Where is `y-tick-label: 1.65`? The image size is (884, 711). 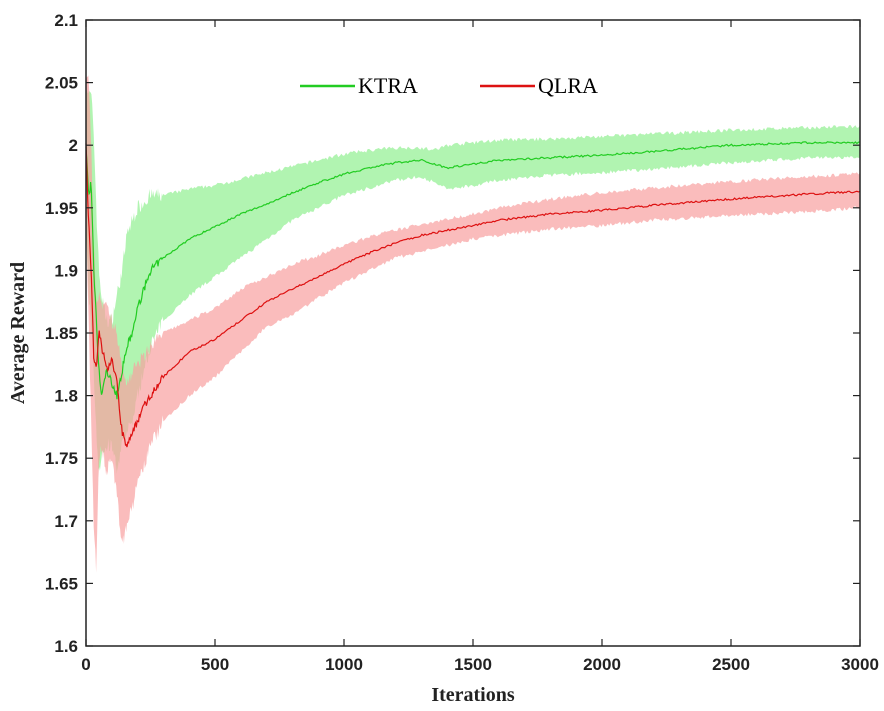 y-tick-label: 1.65 is located at coordinates (61, 583).